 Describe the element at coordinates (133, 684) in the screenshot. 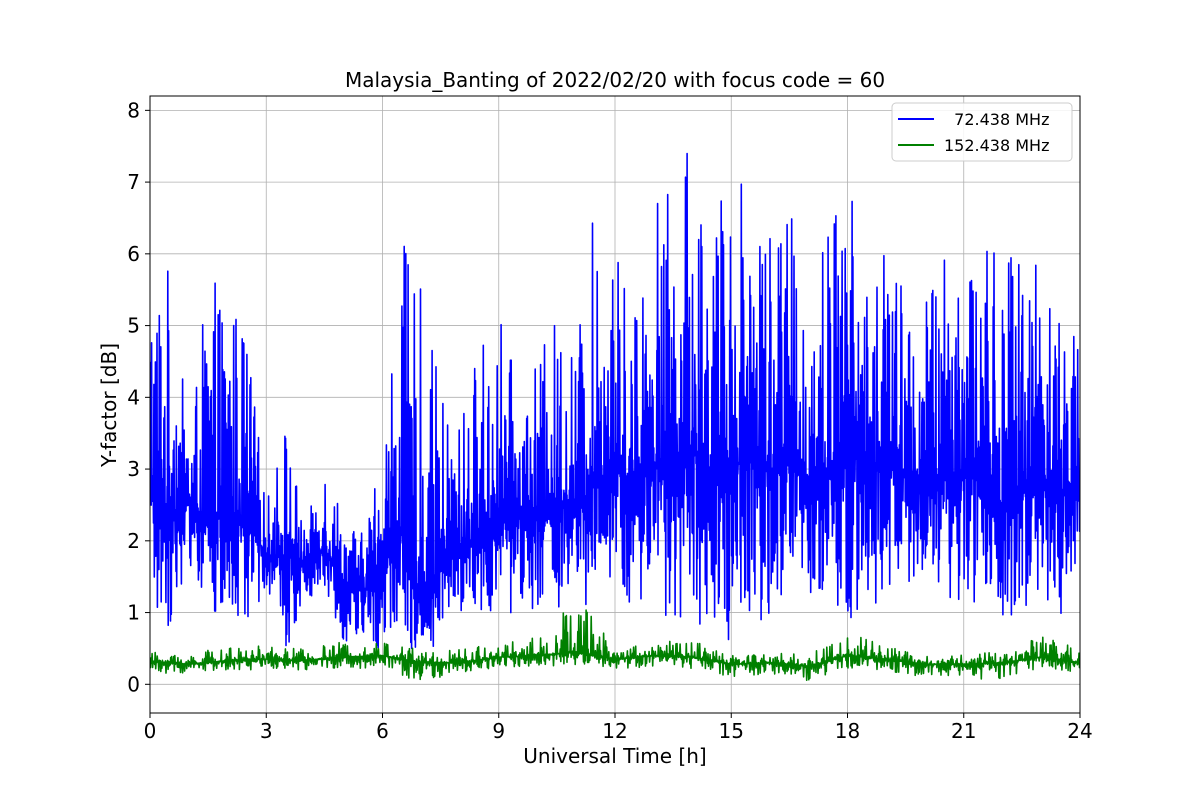

I see `y-tick-label: 0` at that location.